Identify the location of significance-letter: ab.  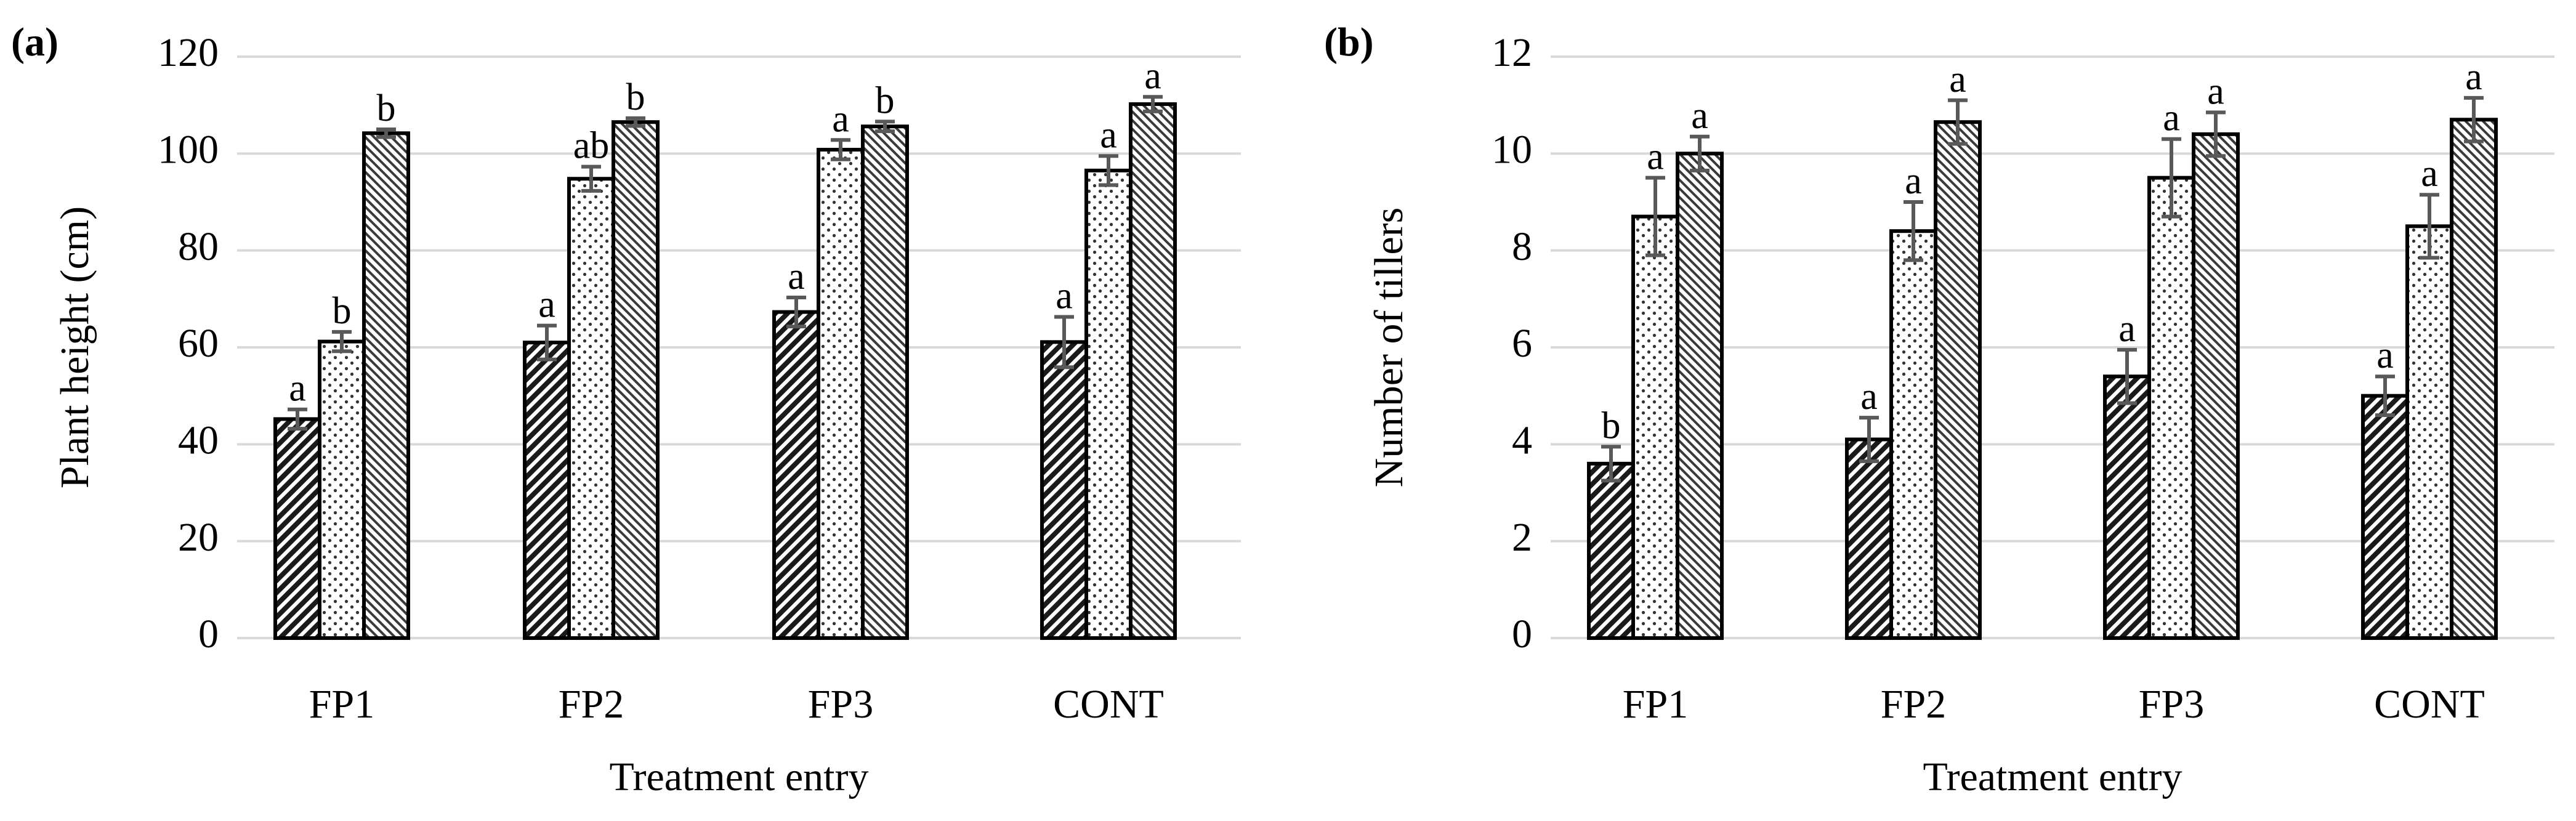
(591, 146).